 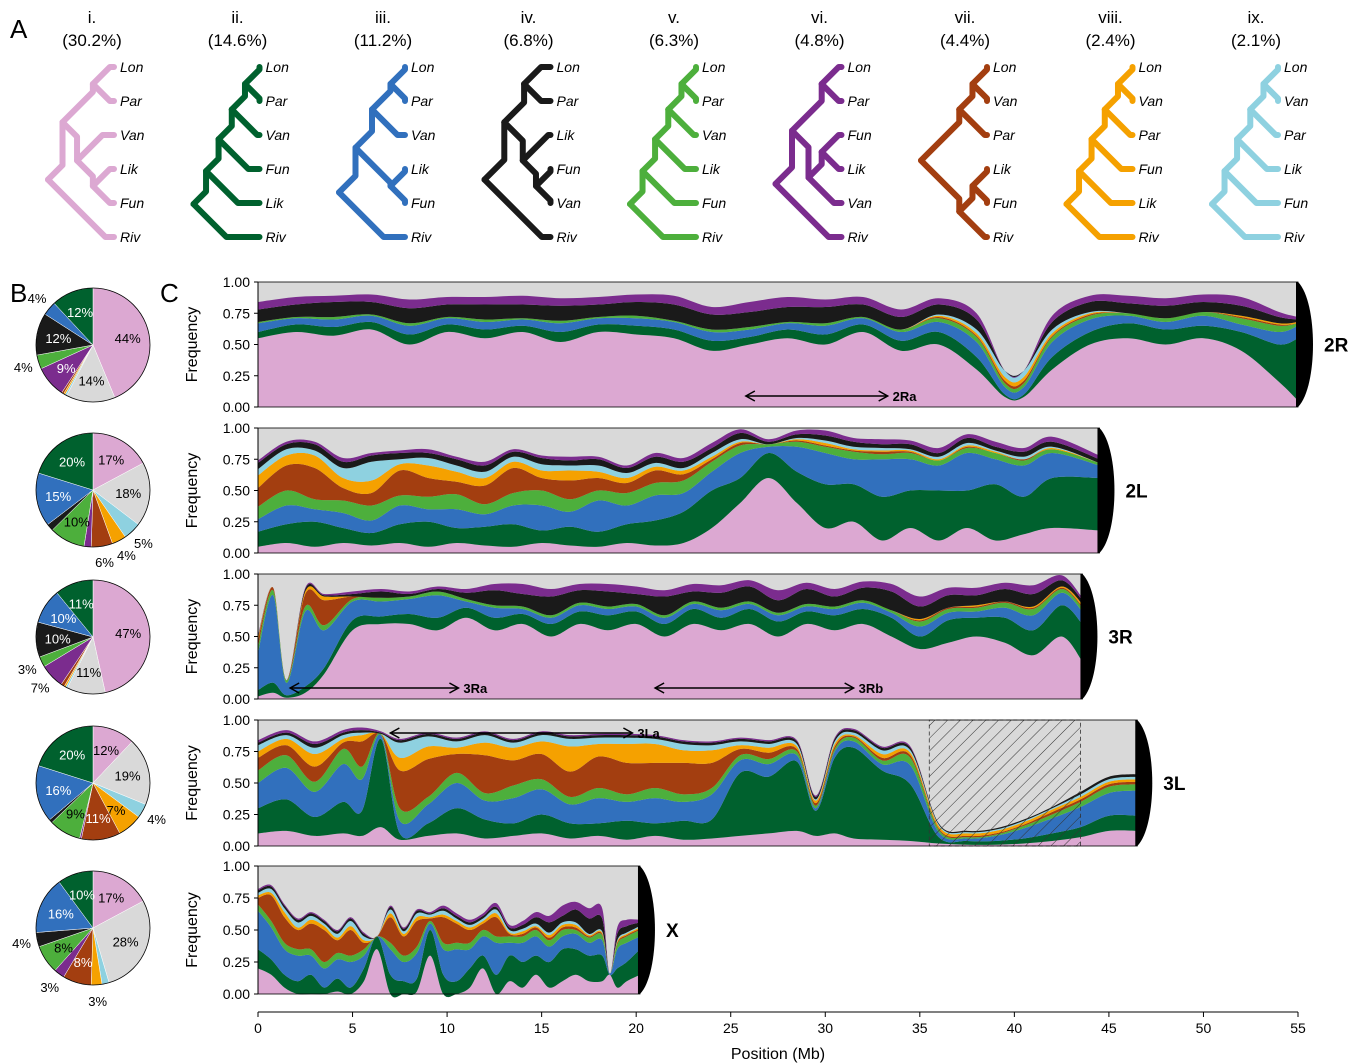 What do you see at coordinates (920, 1028) in the screenshot?
I see `x-tick-label: 35` at bounding box center [920, 1028].